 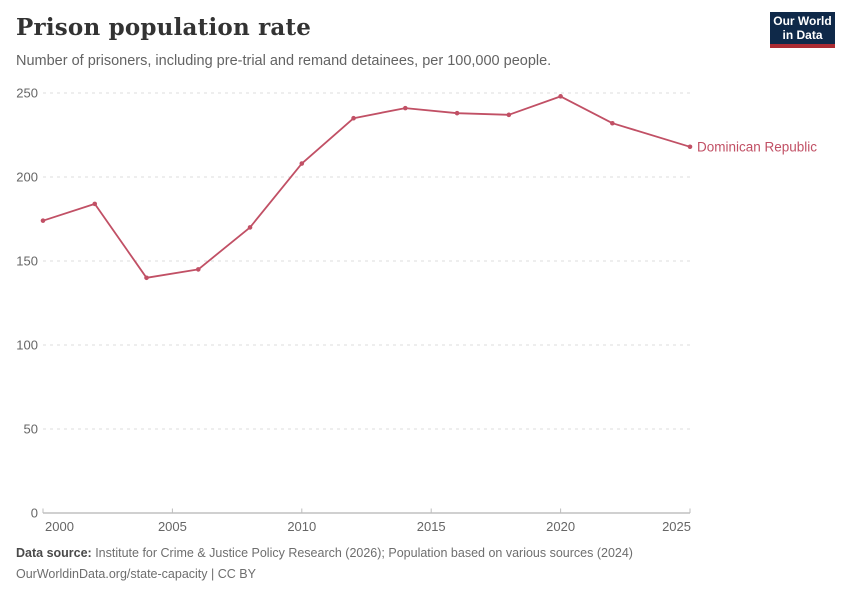 What do you see at coordinates (27, 93) in the screenshot?
I see `y-tick-label-250: 250` at bounding box center [27, 93].